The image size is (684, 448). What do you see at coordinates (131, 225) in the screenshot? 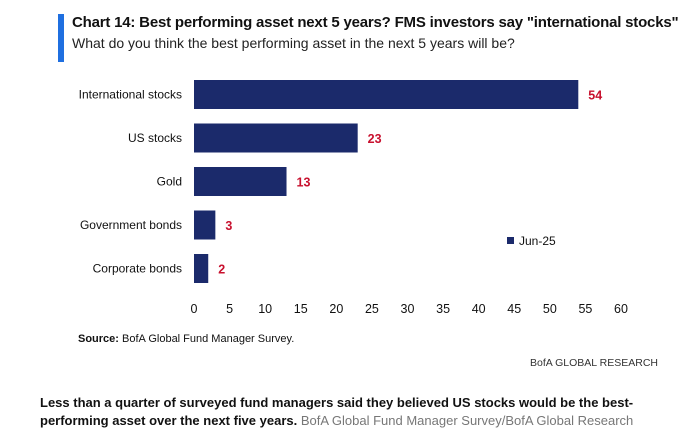
I see `category-label: Government bonds` at bounding box center [131, 225].